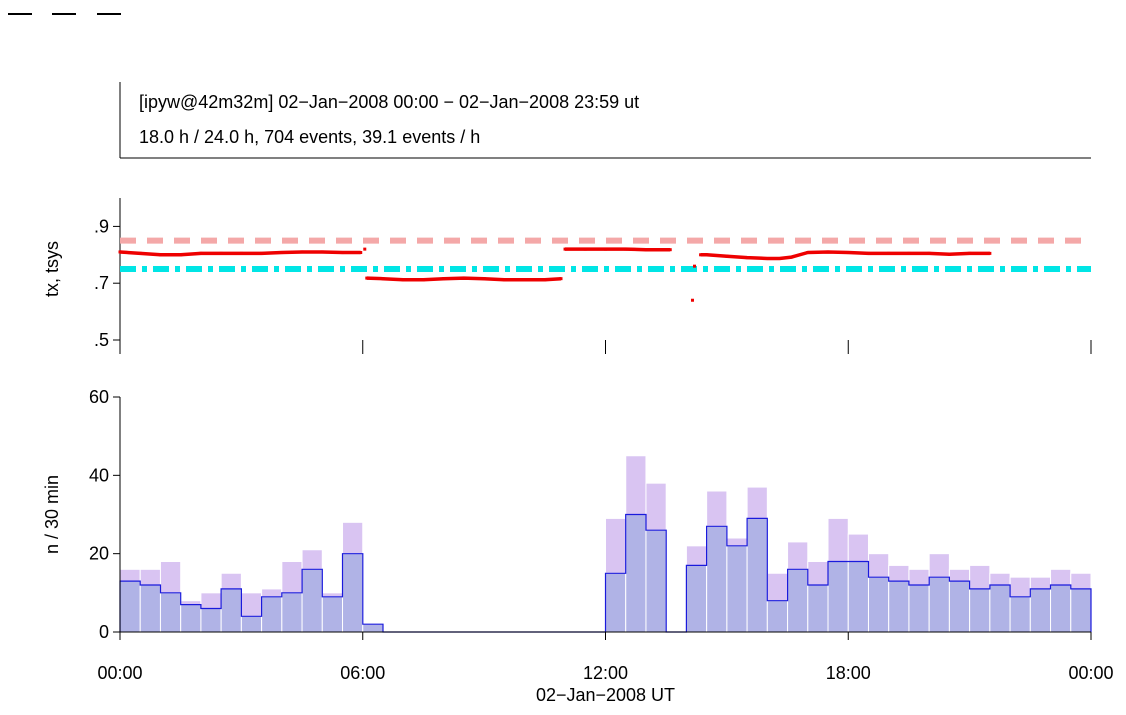 The image size is (1126, 715). What do you see at coordinates (101, 340) in the screenshot?
I see `tx-tsys-y-tick-label: .5` at bounding box center [101, 340].